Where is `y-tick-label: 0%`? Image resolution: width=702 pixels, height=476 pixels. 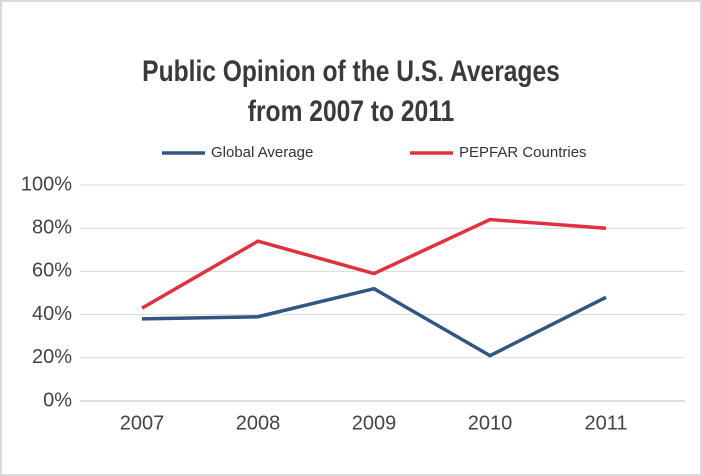
y-tick-label: 0% is located at coordinates (57, 400).